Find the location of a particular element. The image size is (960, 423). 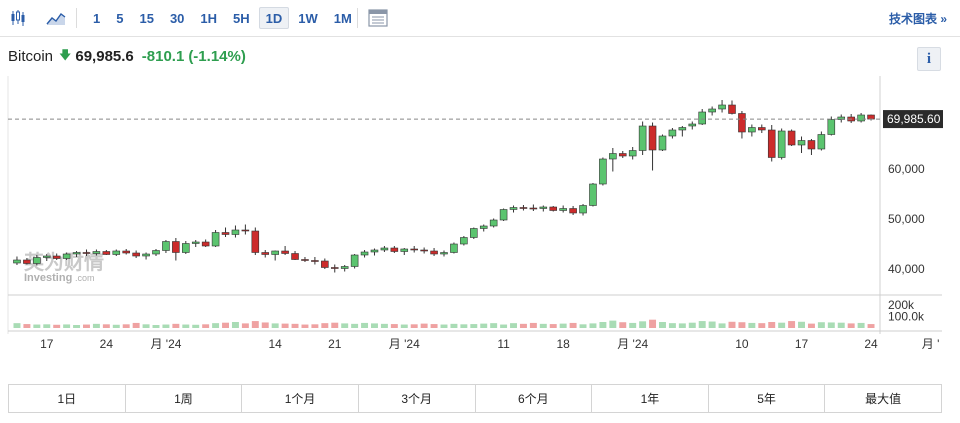

y-tick-label: 50,000 is located at coordinates (906, 219).